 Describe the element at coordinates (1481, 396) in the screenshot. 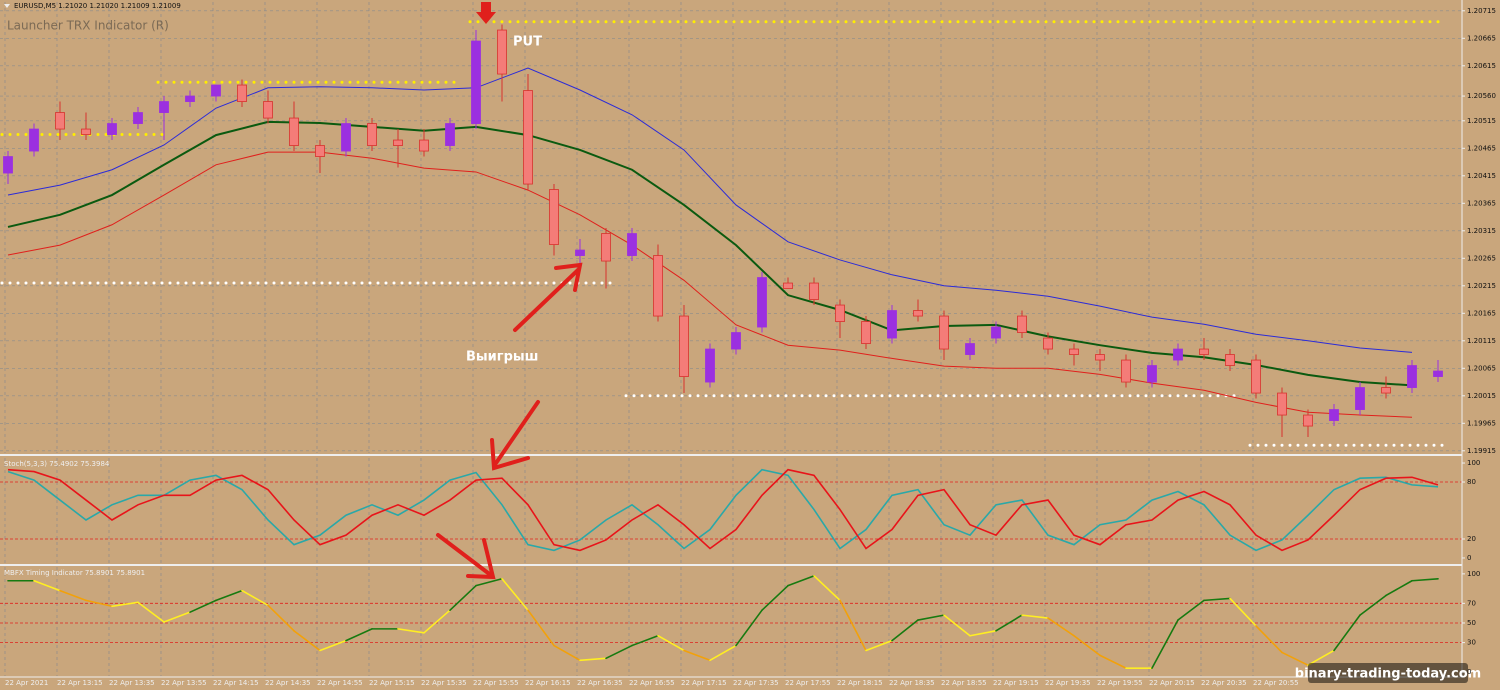

I see `y-tick-label: 1.20015` at that location.